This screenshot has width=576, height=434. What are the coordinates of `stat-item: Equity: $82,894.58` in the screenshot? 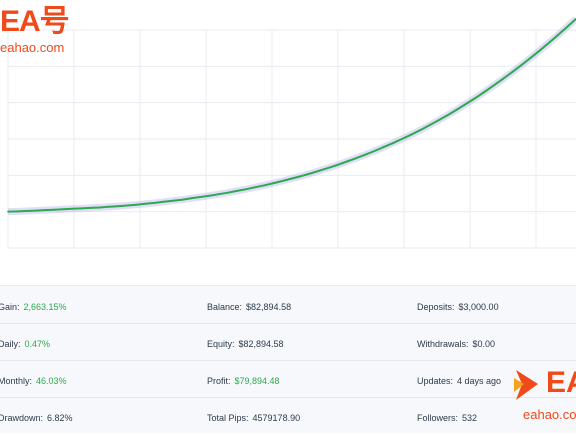 It's located at (245, 344).